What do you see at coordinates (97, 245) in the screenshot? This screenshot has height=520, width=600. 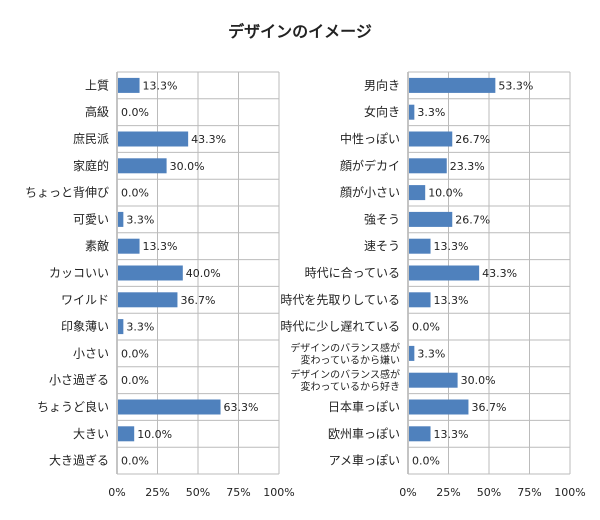 I see `category-label: 素敵` at bounding box center [97, 245].